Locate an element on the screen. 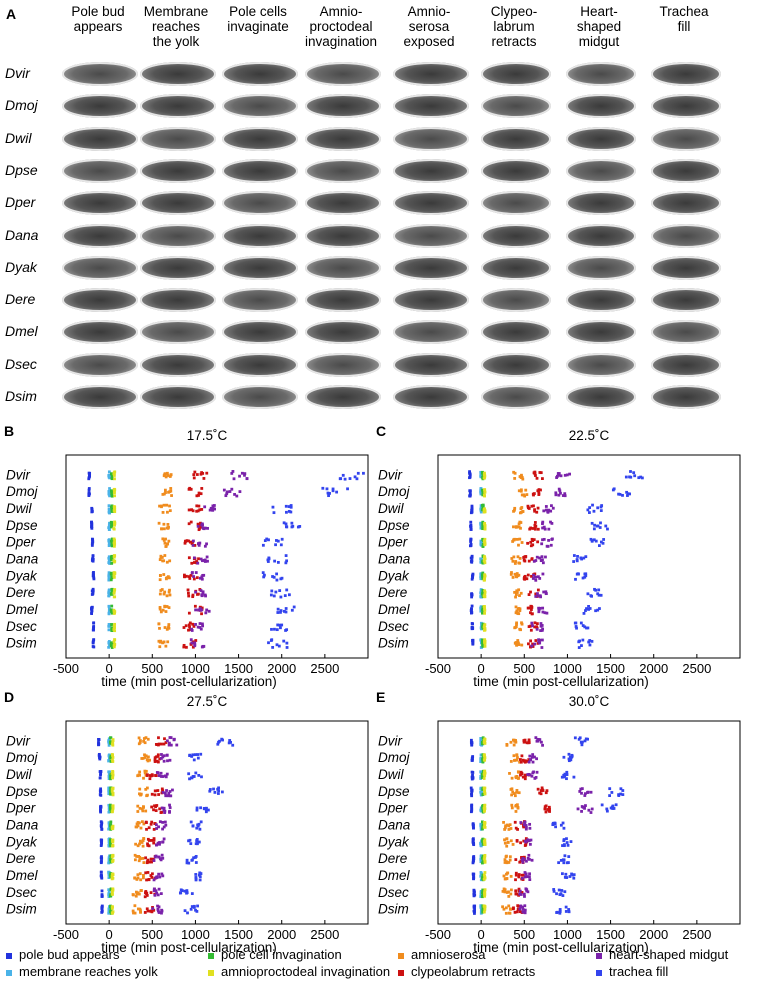 The image size is (761, 985). species-label: Dmel is located at coordinates (22, 875).